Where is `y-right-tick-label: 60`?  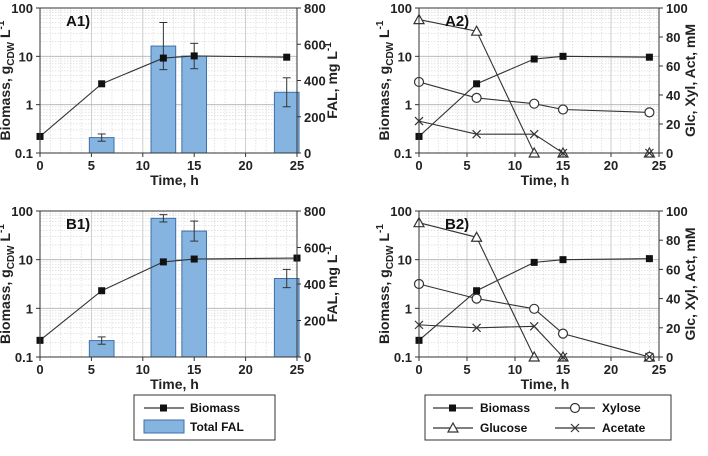
y-right-tick-label: 60 is located at coordinates (673, 269).